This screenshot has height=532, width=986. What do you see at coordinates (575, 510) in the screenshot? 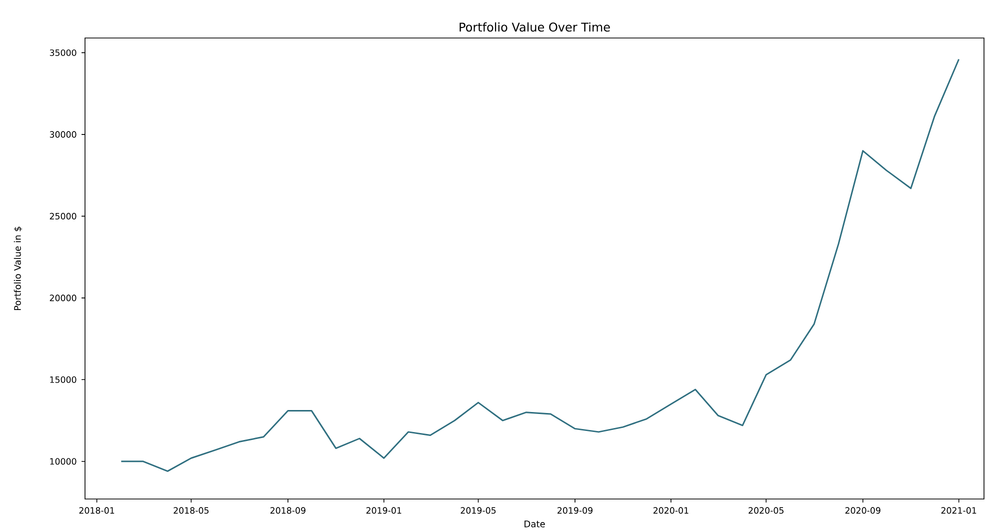
I see `x-tick-label: 2019-09` at bounding box center [575, 510].